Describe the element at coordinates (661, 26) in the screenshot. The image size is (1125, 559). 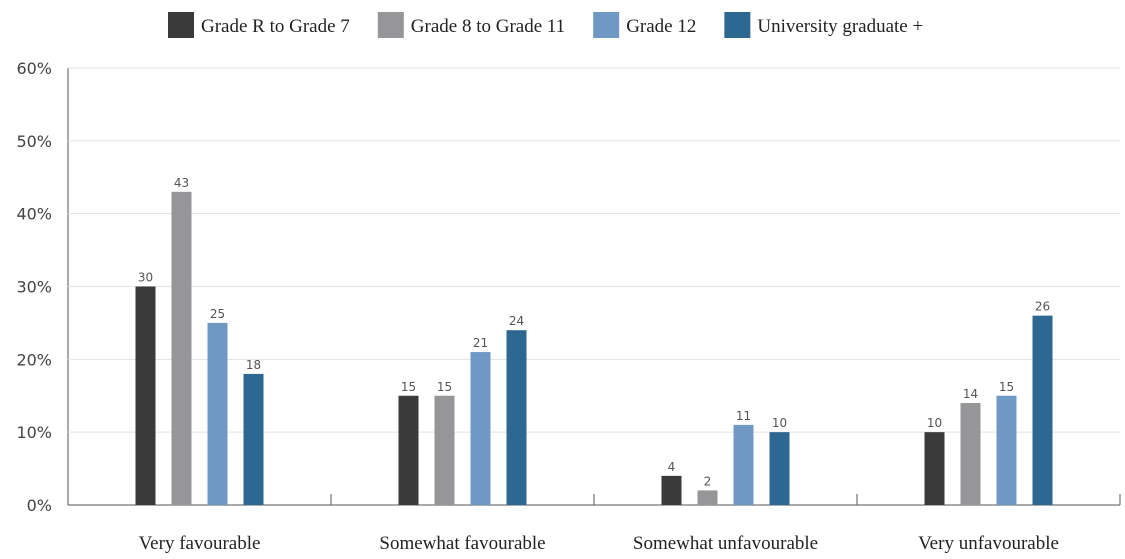
I see `legend-label: Grade 12` at that location.